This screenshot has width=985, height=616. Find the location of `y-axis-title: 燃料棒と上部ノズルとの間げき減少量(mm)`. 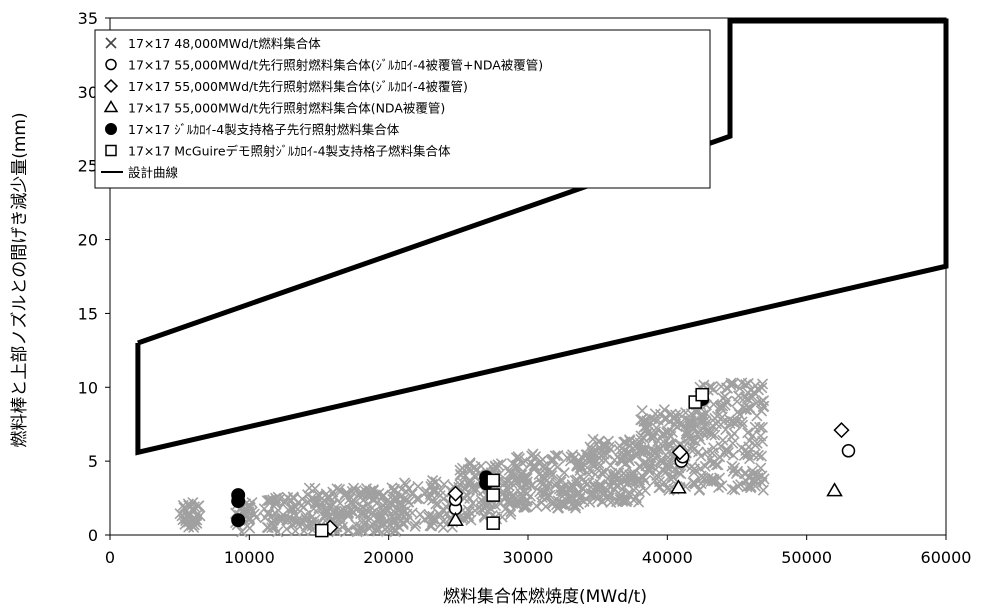

y-axis-title: 燃料棒と上部ノズルとの間げき減少量(mm) is located at coordinates (20, 279).